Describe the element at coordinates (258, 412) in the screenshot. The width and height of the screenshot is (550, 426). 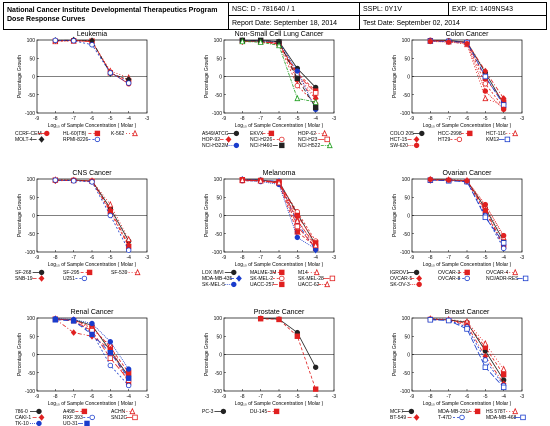
I see `legend-label: DU-145` at that location.